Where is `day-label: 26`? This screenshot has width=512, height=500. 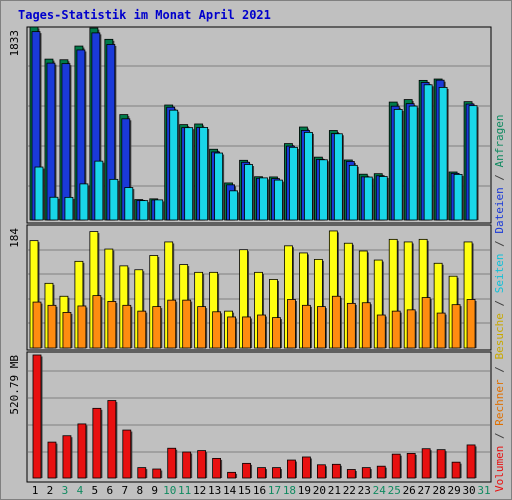 day-label: 26 is located at coordinates (409, 490).